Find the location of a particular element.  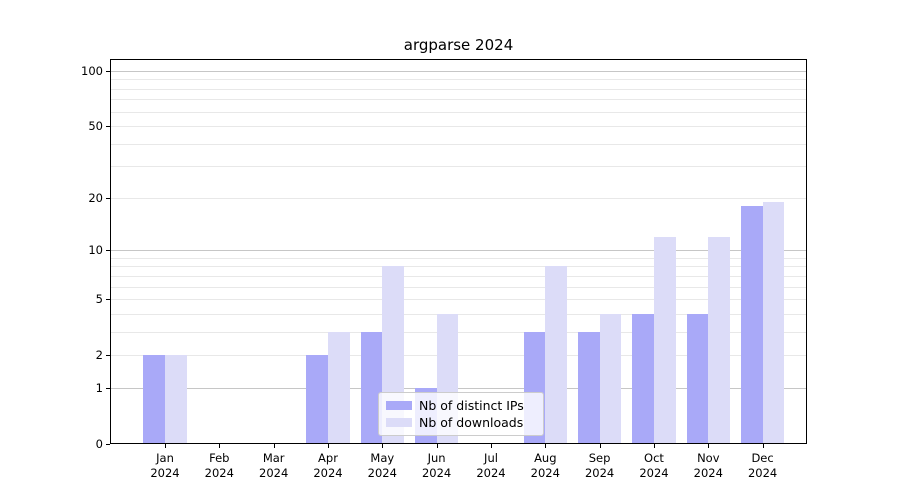

legend: Nb of distinct IPs Nb of downloads is located at coordinates (461, 414).